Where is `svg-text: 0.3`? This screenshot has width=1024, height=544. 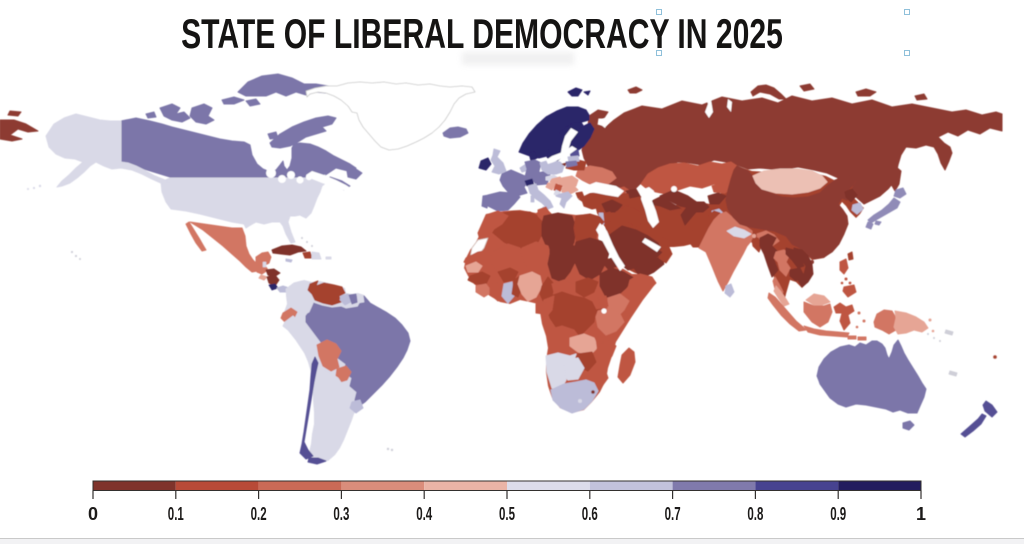
svg-text: 0.3 is located at coordinates (341, 514).